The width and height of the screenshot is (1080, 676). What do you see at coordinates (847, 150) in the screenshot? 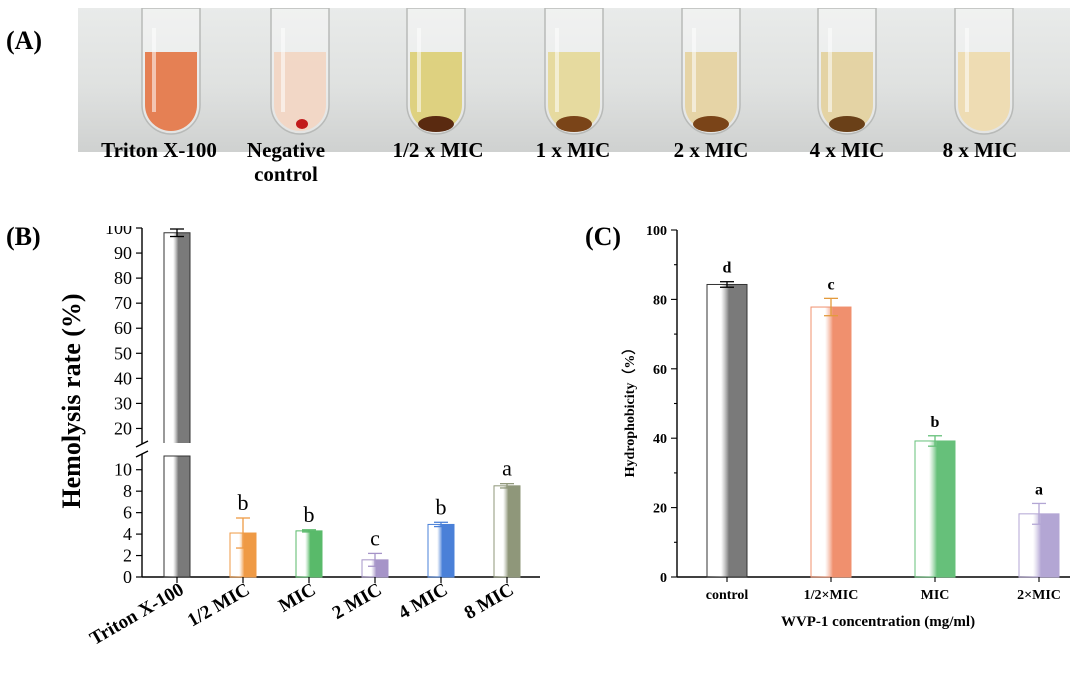
I see `tube-label: 4 x MIC` at bounding box center [847, 150].